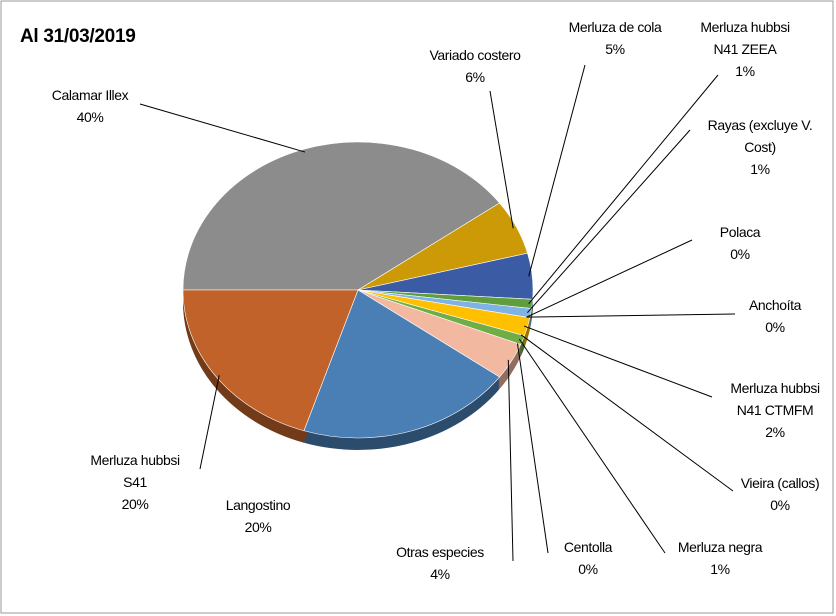 Image resolution: width=836 pixels, height=616 pixels. I want to click on slice-label: Langostino, so click(258, 505).